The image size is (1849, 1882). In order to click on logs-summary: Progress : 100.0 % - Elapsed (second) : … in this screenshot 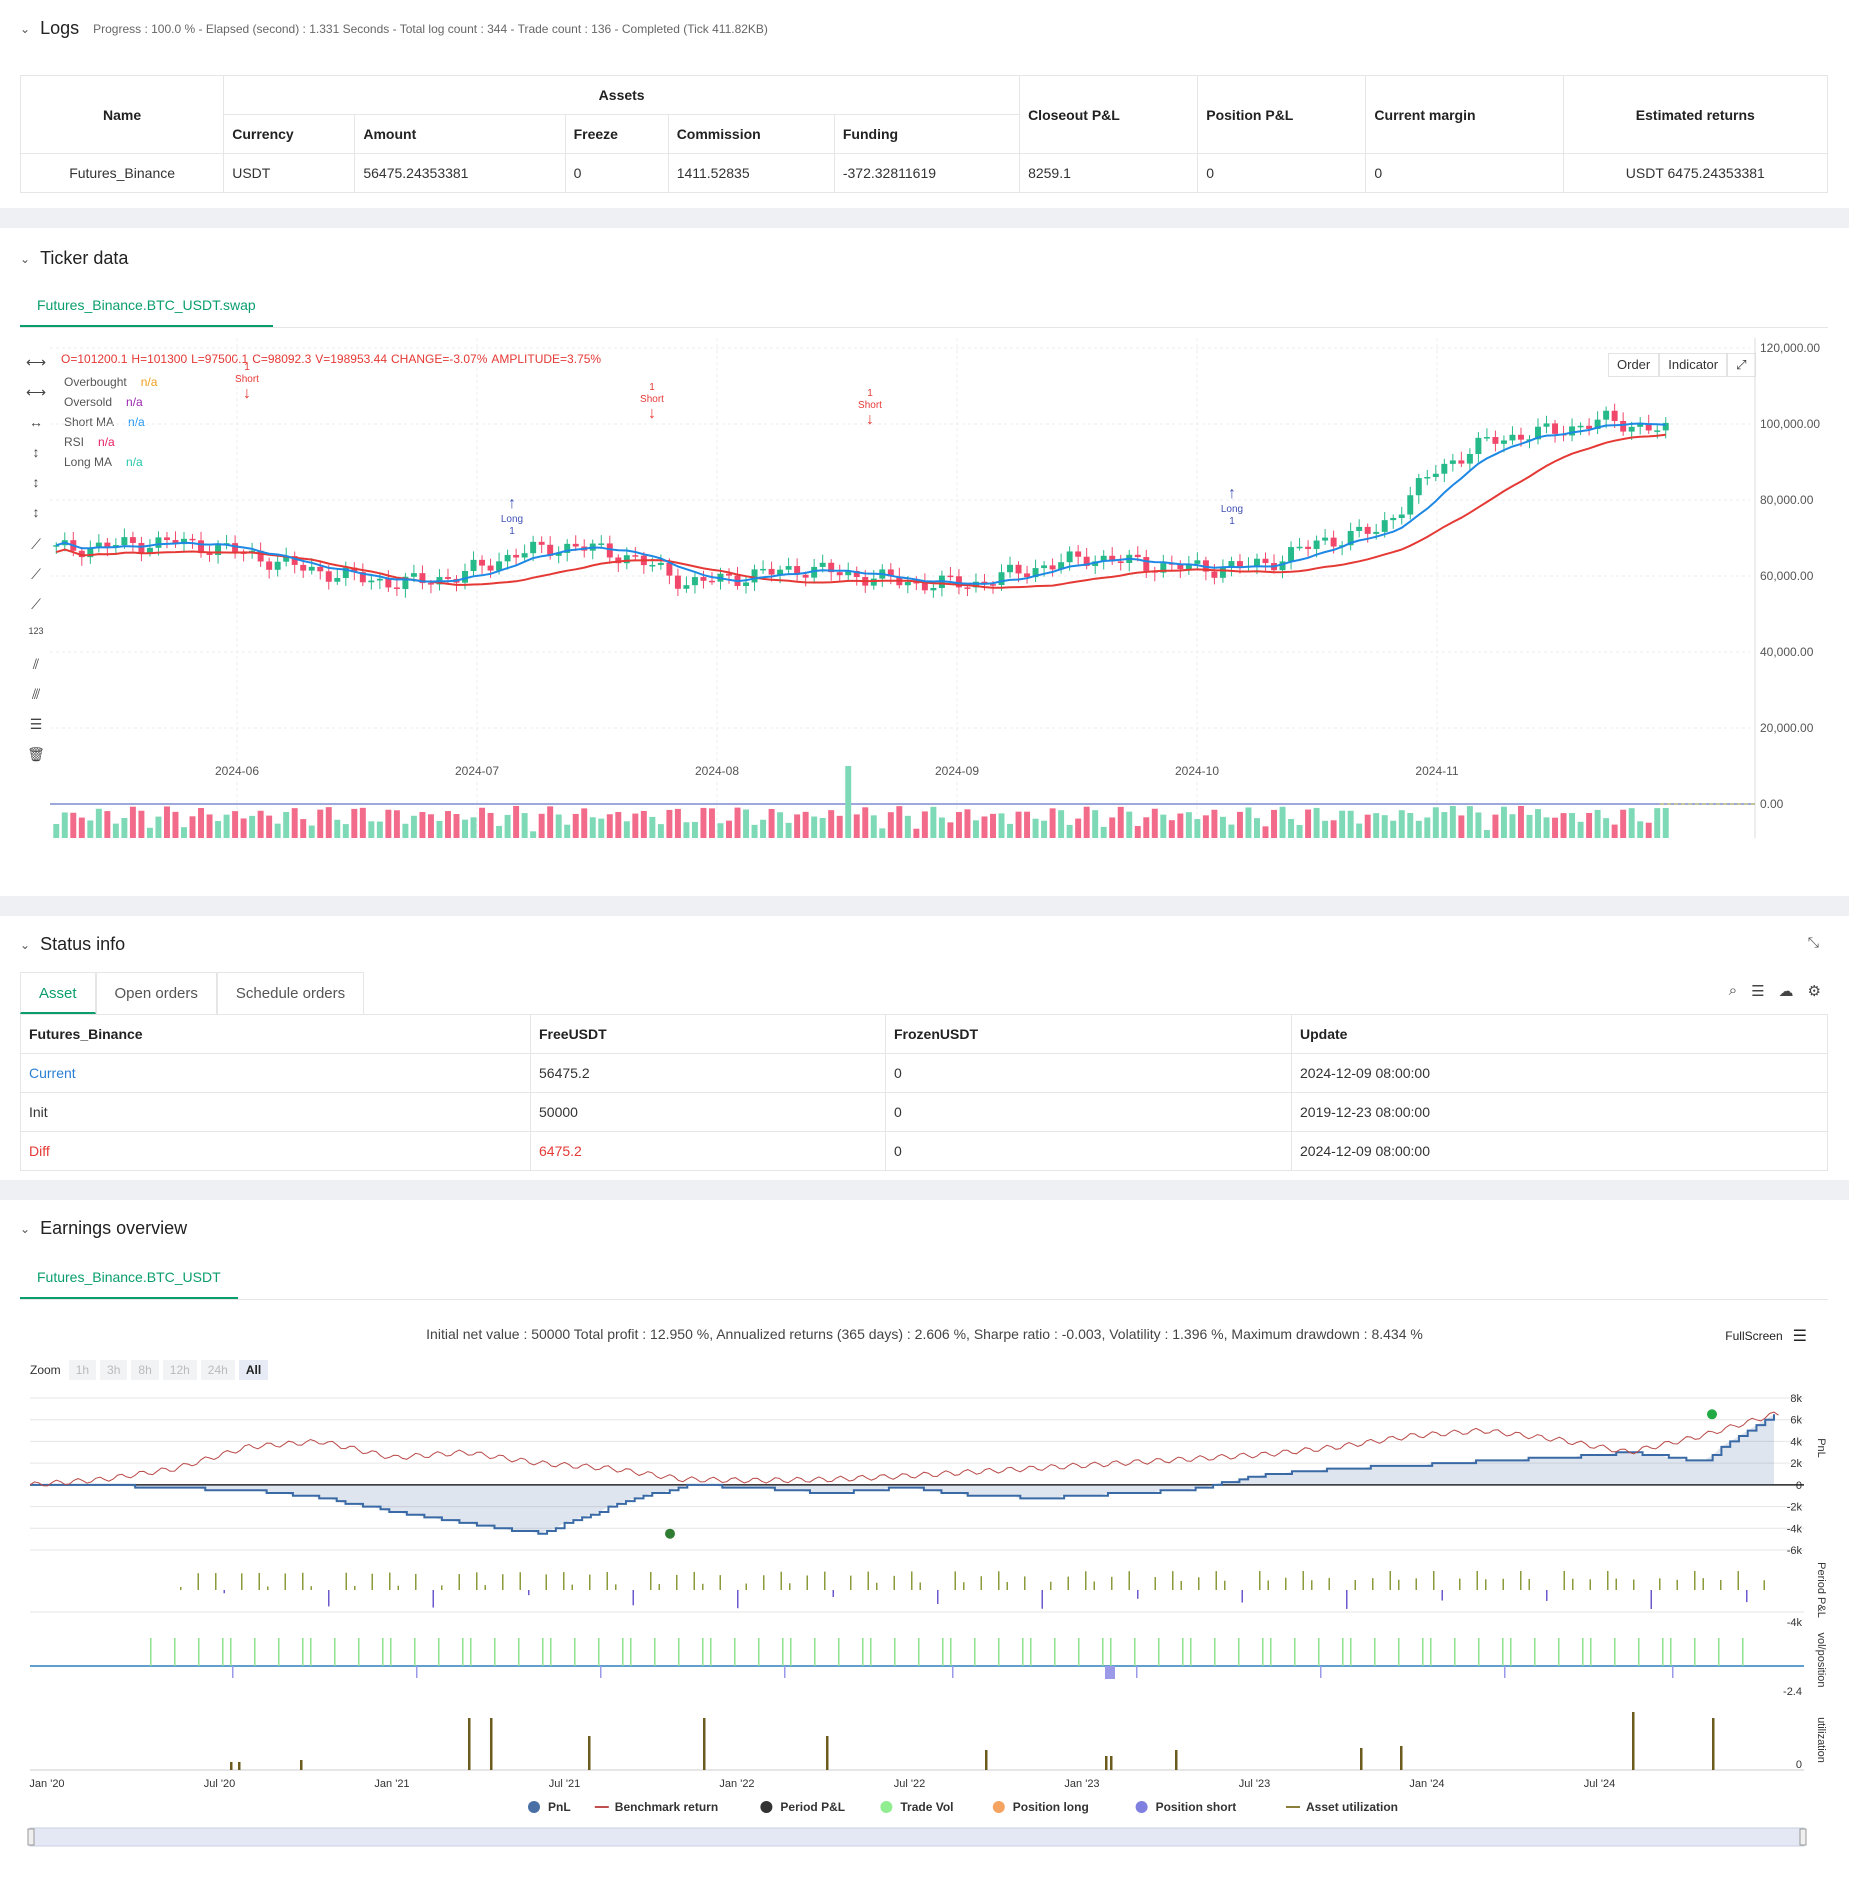, I will do `click(430, 28)`.